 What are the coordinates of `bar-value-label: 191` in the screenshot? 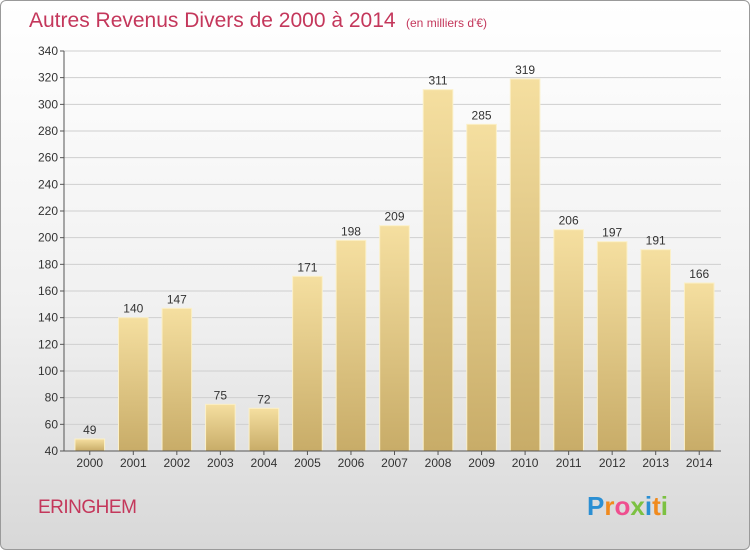 It's located at (656, 241).